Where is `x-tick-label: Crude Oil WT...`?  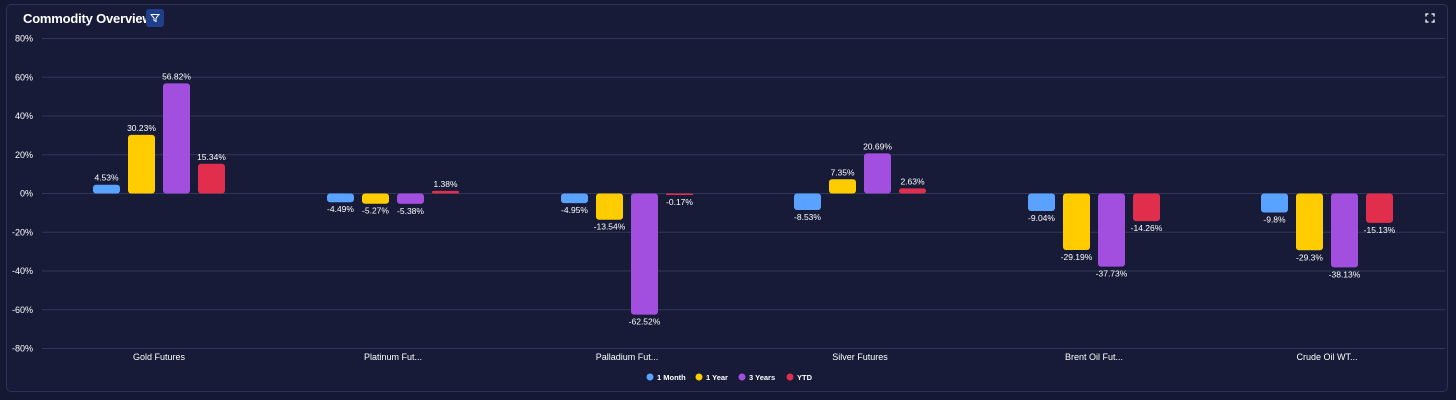
x-tick-label: Crude Oil WT... is located at coordinates (1326, 357).